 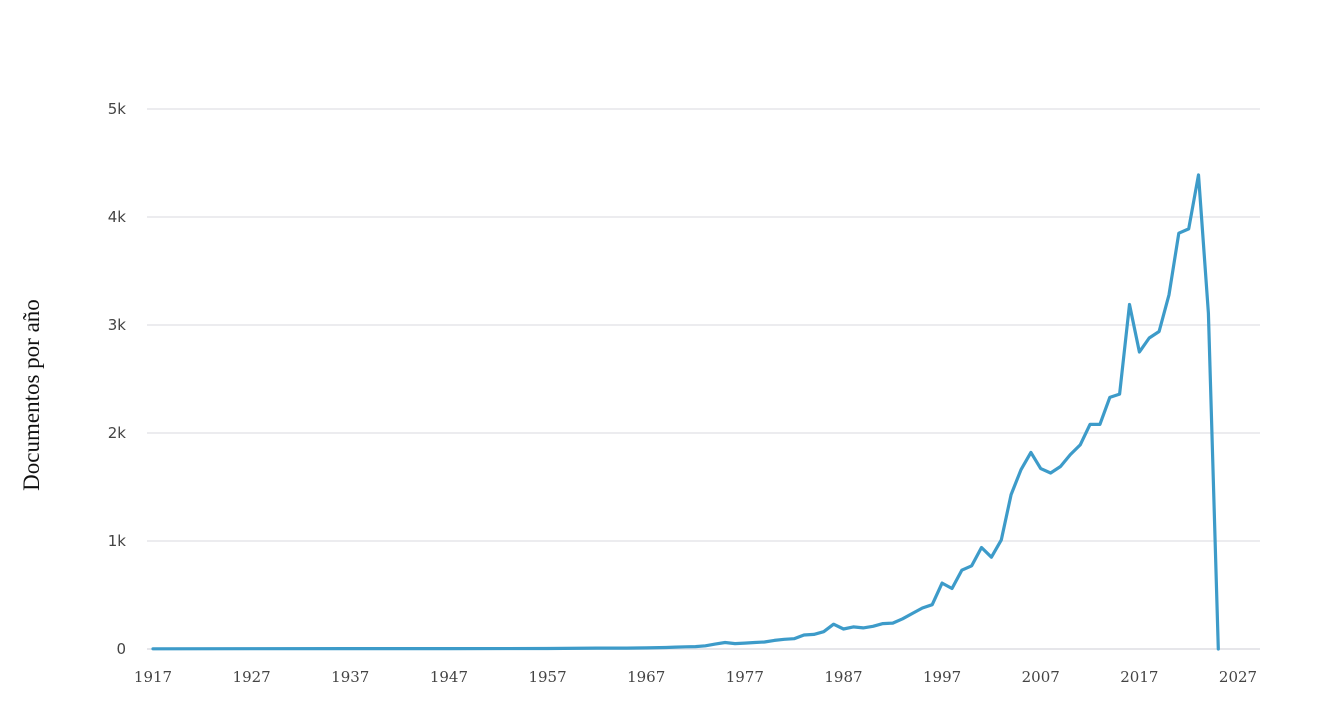 What do you see at coordinates (117, 109) in the screenshot?
I see `y-tick-label: 5k` at bounding box center [117, 109].